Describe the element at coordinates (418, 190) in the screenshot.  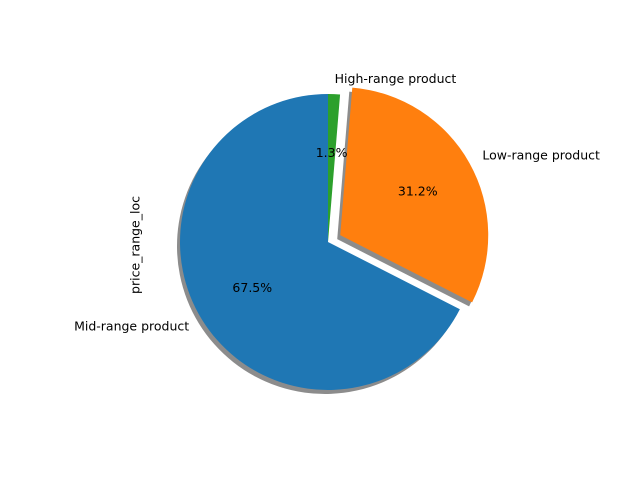
I see `slice-percent-low-range-product: 31.2%` at that location.